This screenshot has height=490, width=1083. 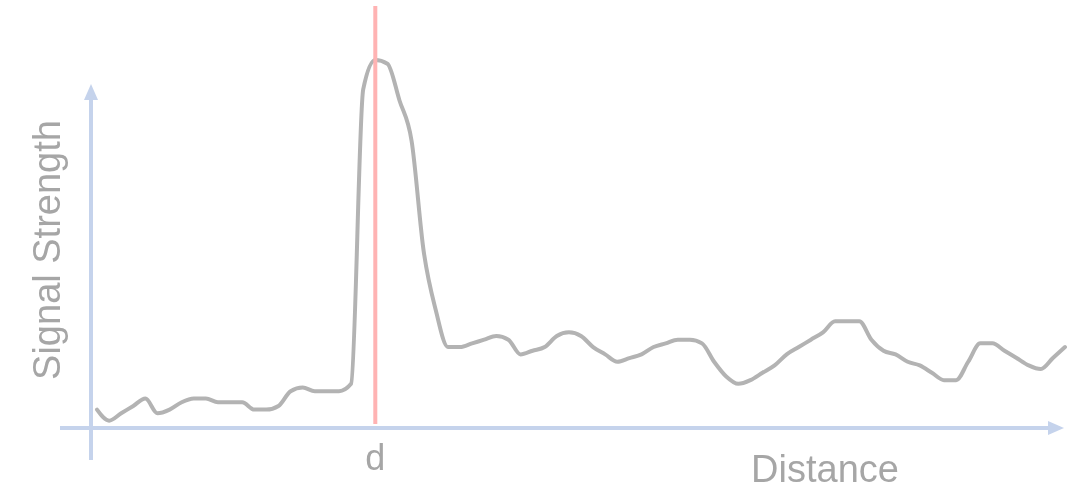 What do you see at coordinates (825, 469) in the screenshot?
I see `x-axis-title: Distance` at bounding box center [825, 469].